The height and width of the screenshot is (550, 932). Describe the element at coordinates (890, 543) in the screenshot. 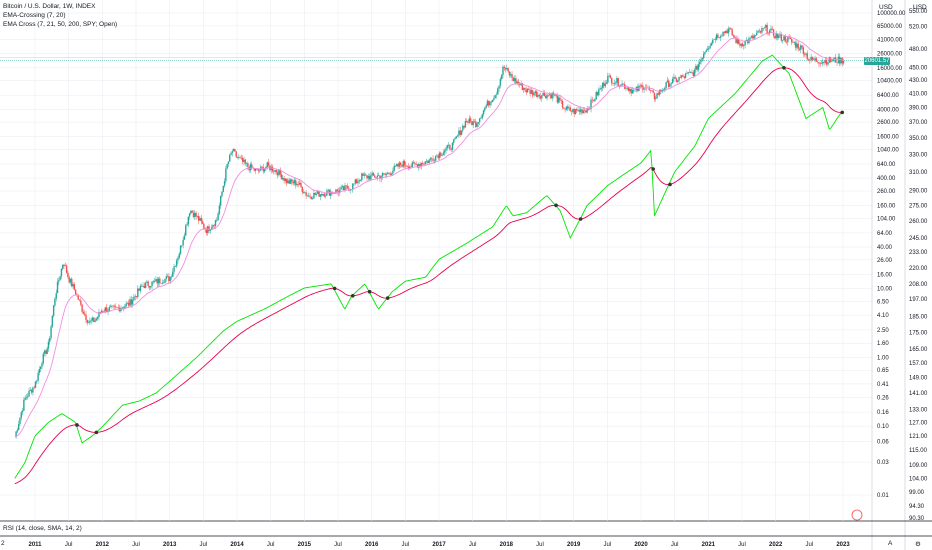

I see `auto-scale-button: A` at that location.